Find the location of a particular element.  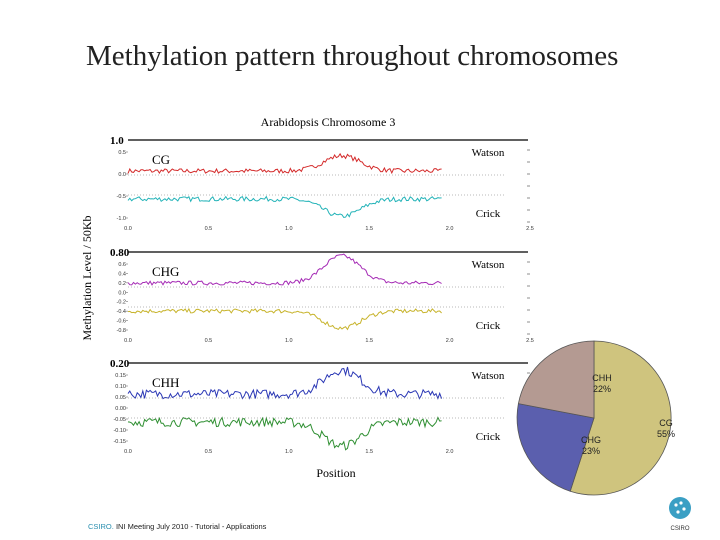

y-tick-label: 0.6 is located at coordinates (122, 265).